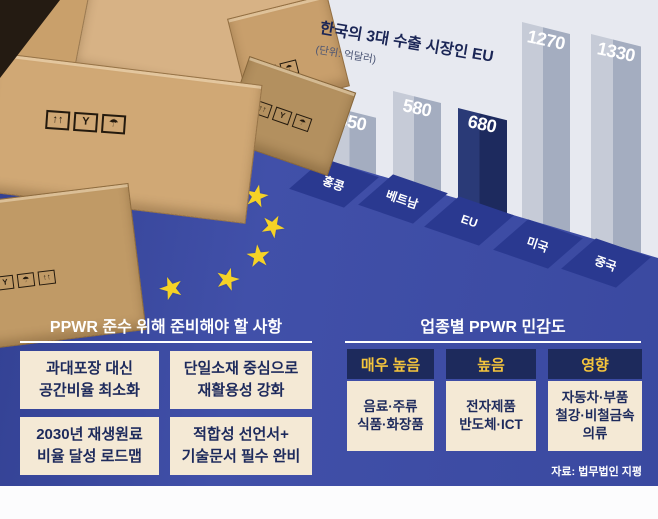 This screenshot has width=658, height=519. I want to click on sensitivity-badge-affected: 영향, so click(595, 364).